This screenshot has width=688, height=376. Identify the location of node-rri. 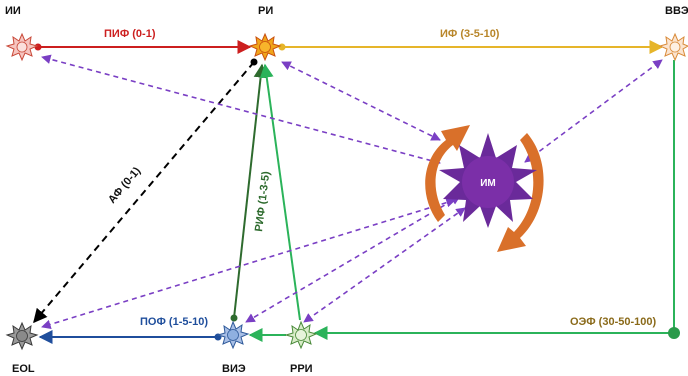
(301, 335).